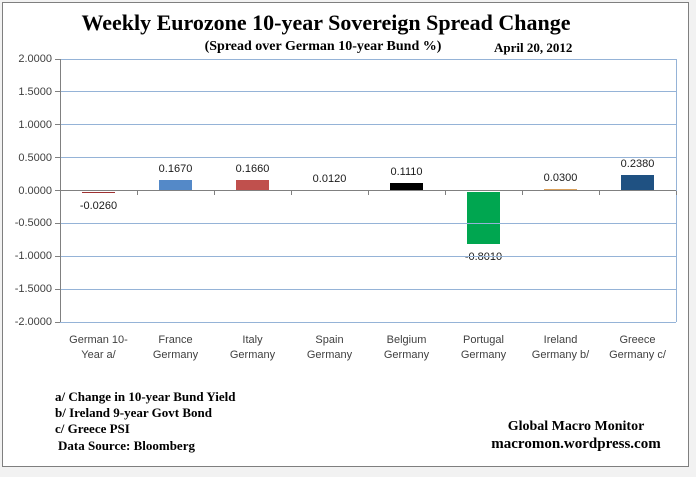 This screenshot has width=696, height=477. I want to click on y-tick-label: -0.5000, so click(33, 223).